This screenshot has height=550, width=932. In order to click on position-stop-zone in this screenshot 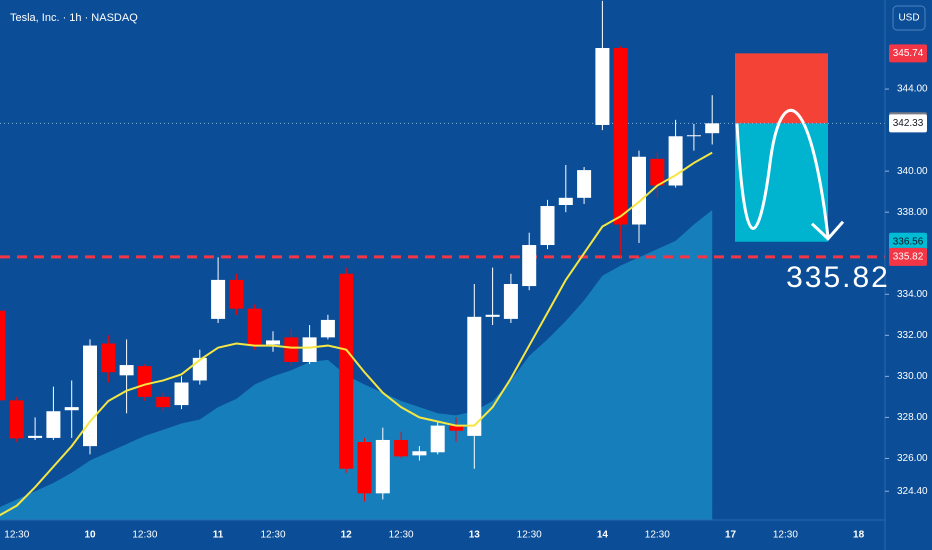, I will do `click(781, 88)`.